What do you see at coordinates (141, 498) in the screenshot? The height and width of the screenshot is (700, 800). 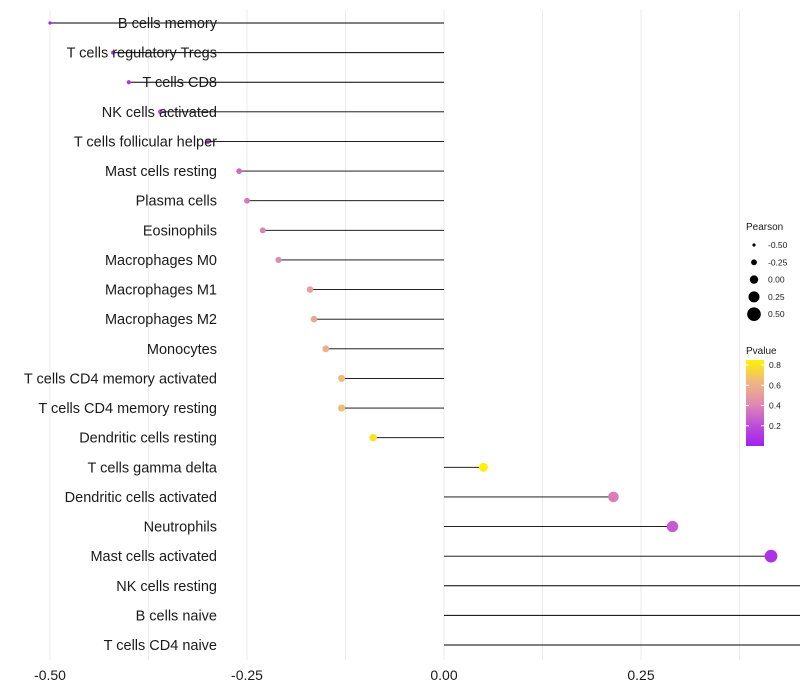 I see `category-label: Dendritic cells activated` at bounding box center [141, 498].